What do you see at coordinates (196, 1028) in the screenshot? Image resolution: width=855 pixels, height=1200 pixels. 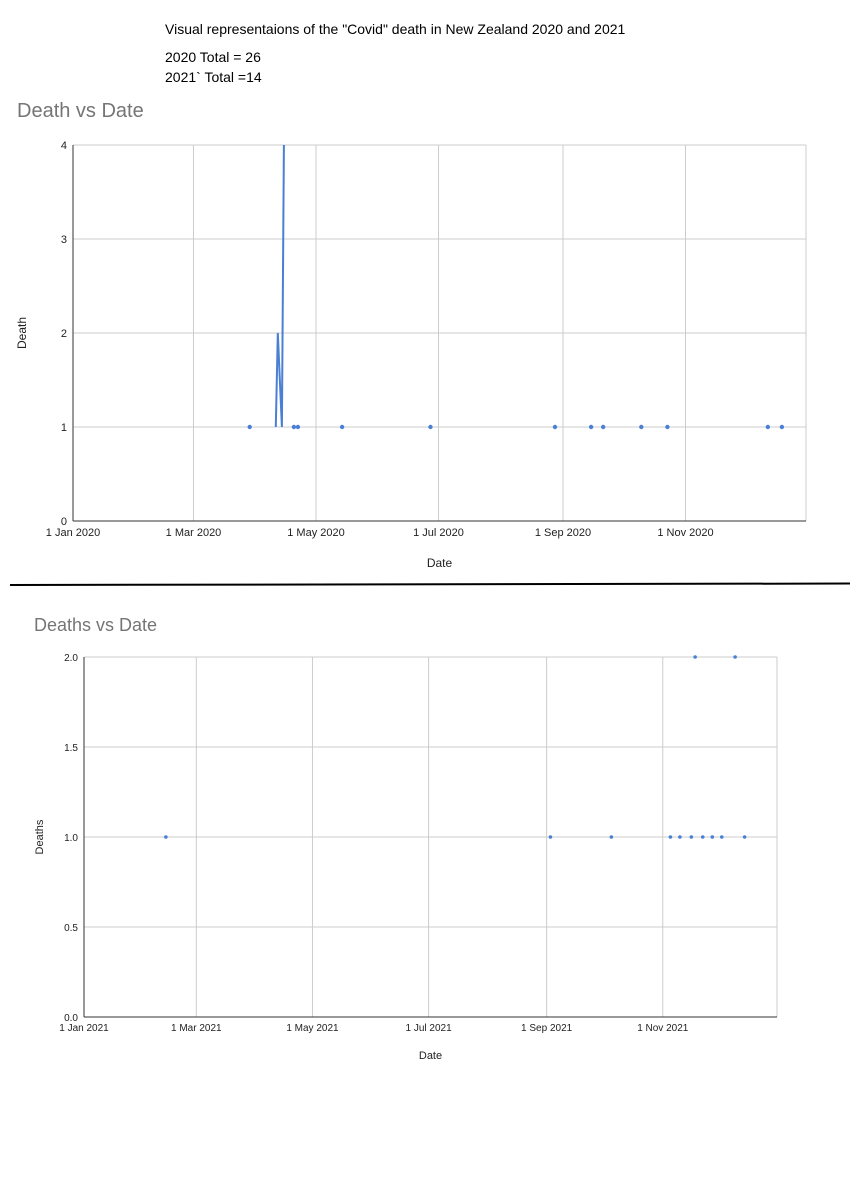 I see `x-tick-label: 1 Mar 2021` at bounding box center [196, 1028].